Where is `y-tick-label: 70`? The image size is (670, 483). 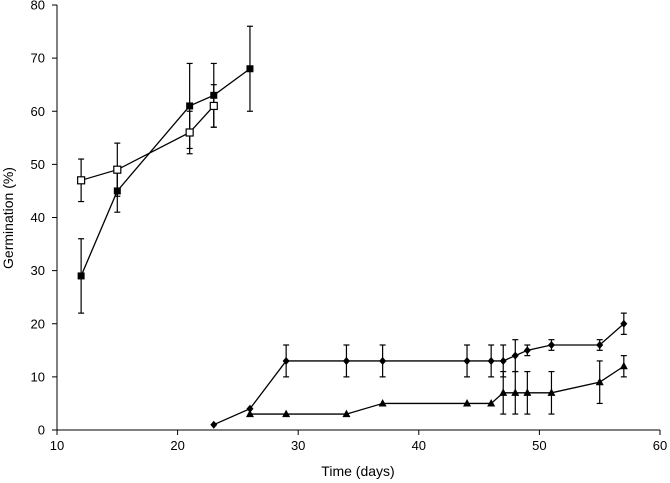
y-tick-label: 70 is located at coordinates (38, 58).